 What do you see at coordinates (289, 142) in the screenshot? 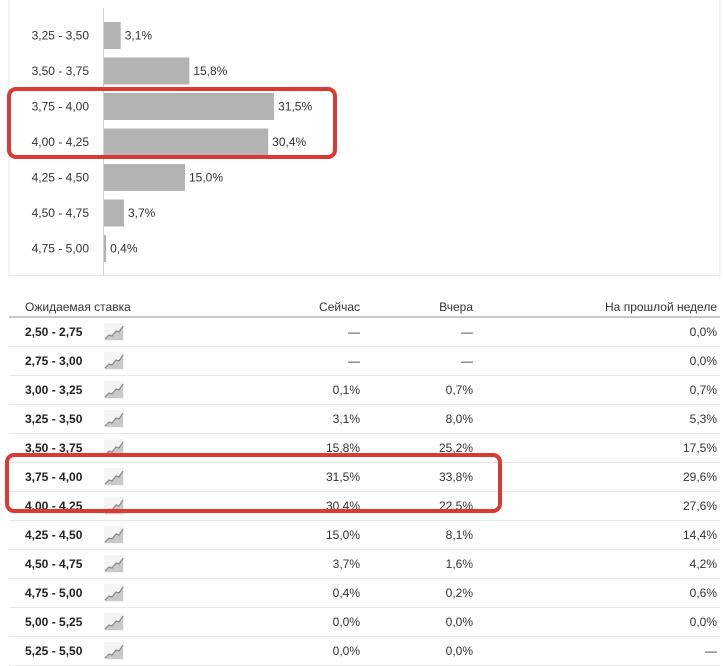
I see `value-label: 30,4%` at bounding box center [289, 142].